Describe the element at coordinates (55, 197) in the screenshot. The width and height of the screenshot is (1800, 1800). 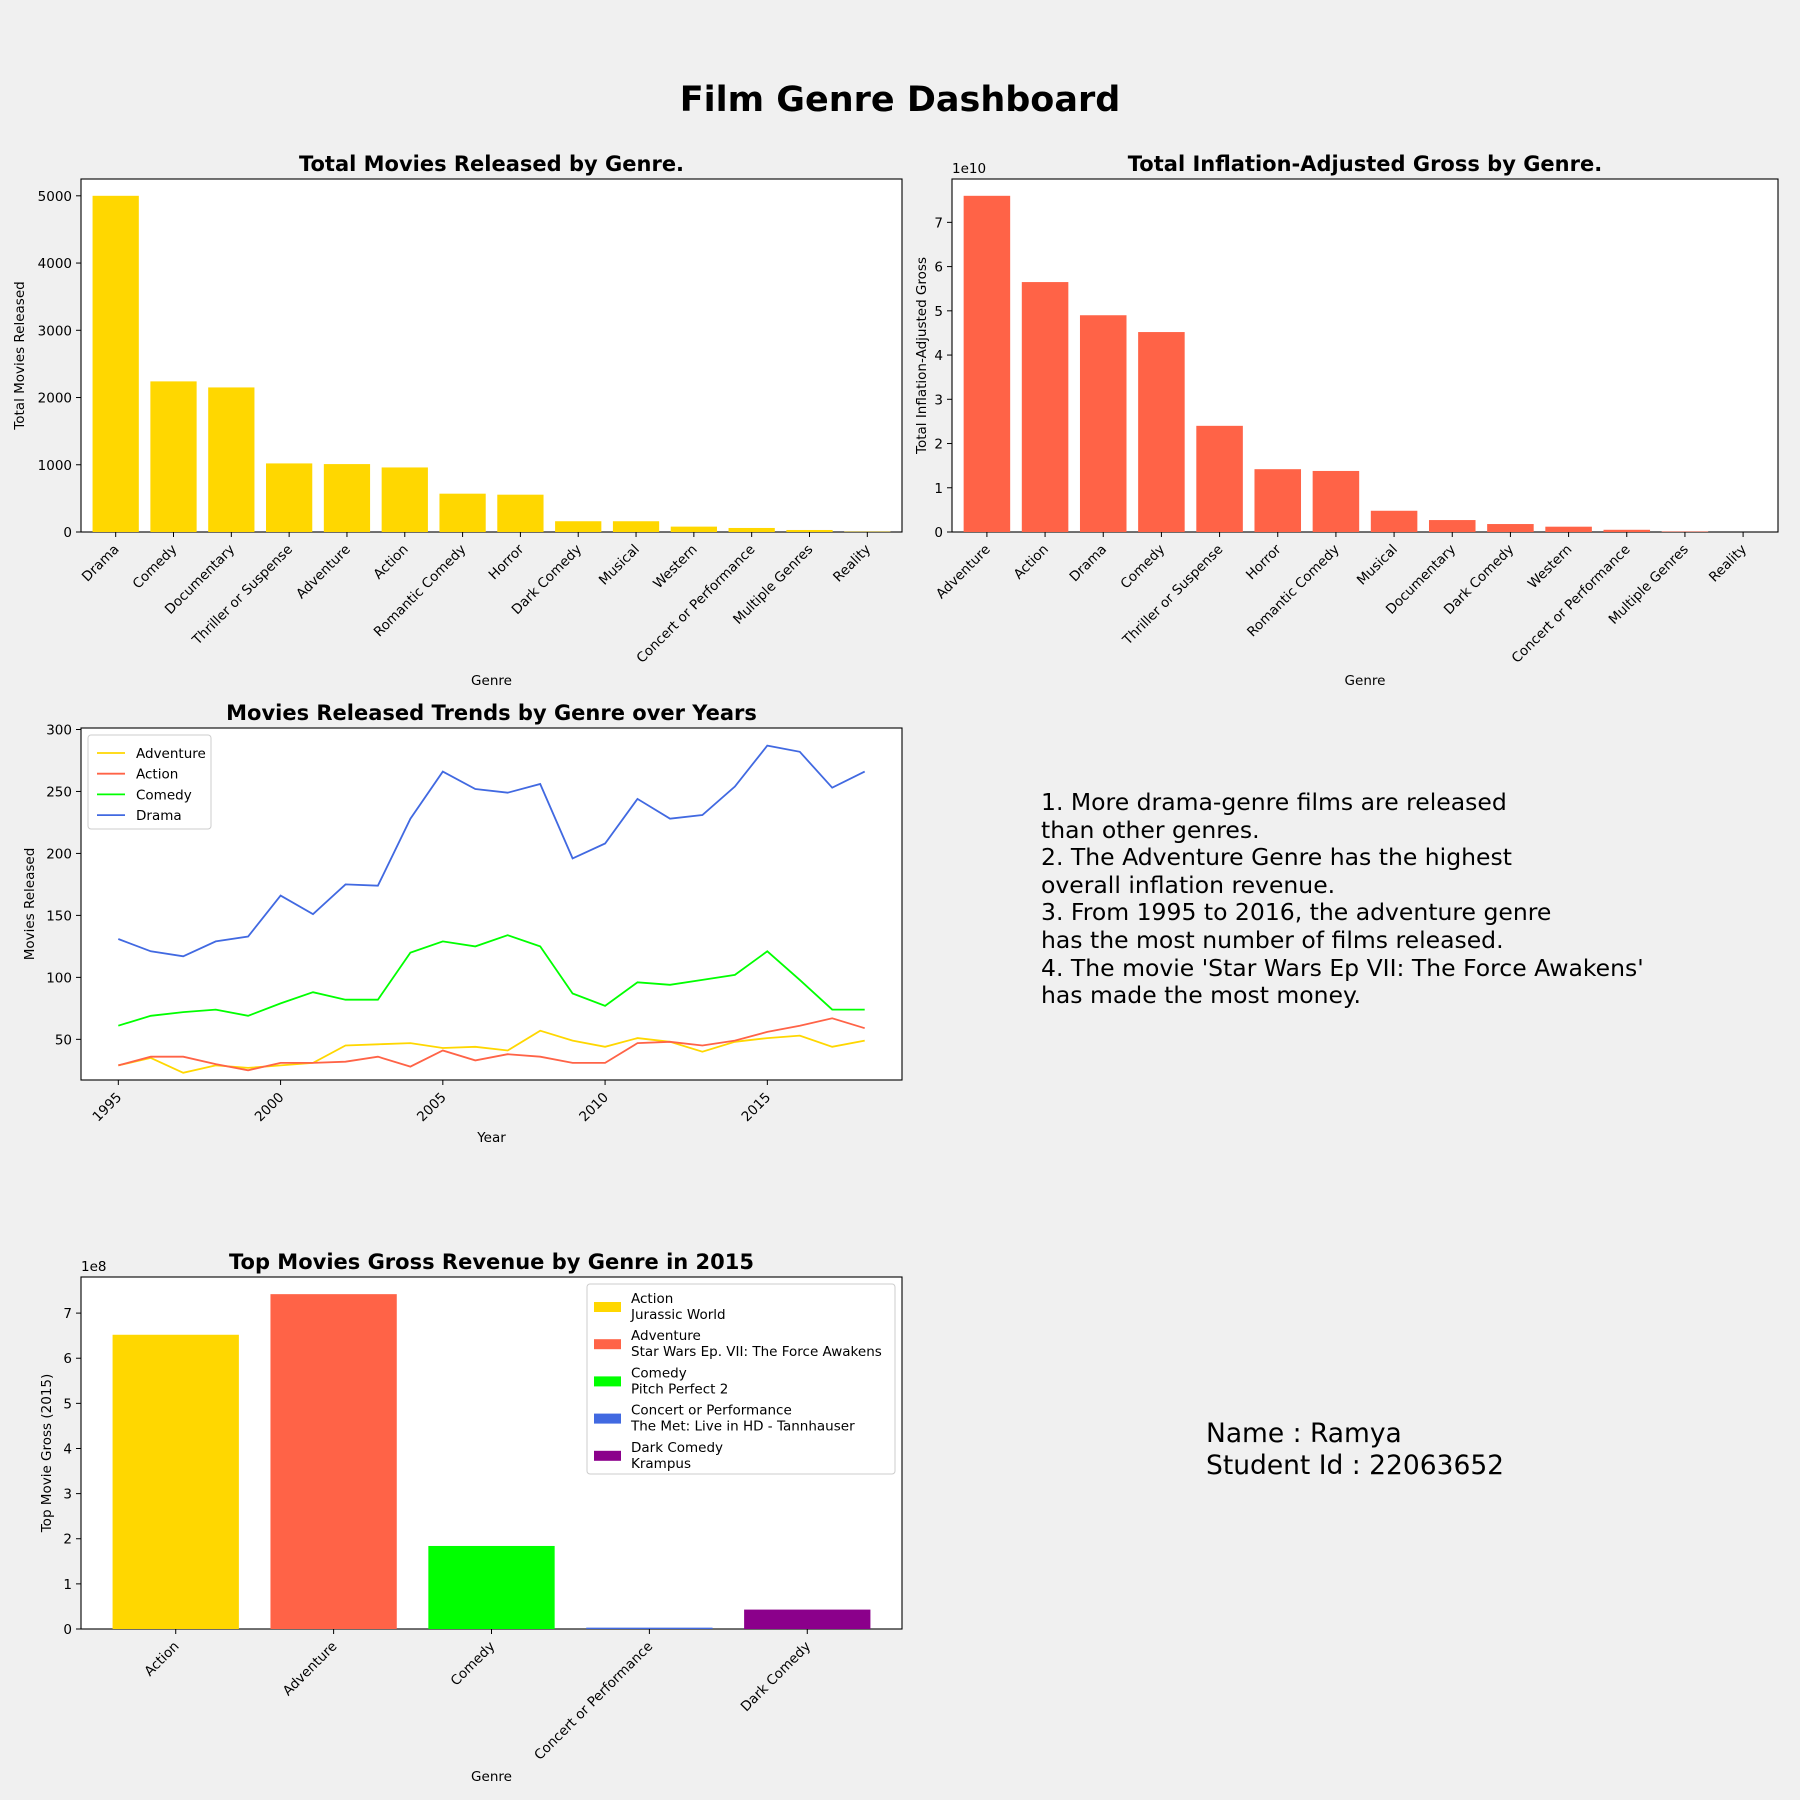
I see `y-tick-label: 5000` at that location.